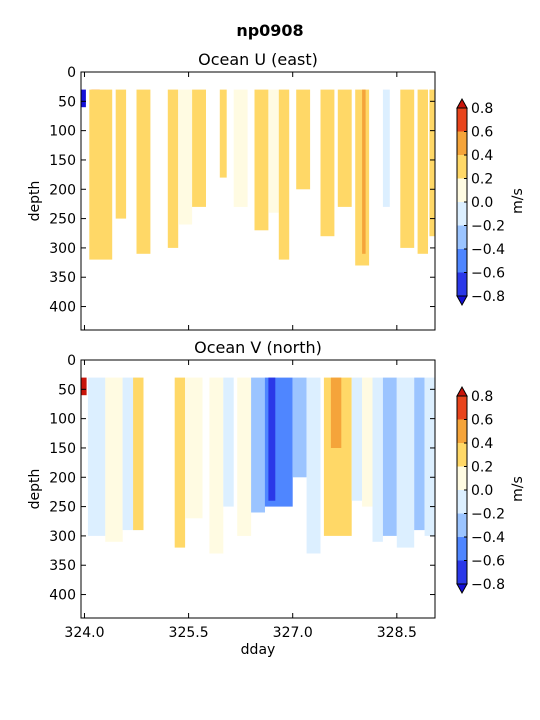 This screenshot has height=720, width=540. I want to click on colorbar-tick-label: −0.2, so click(488, 515).